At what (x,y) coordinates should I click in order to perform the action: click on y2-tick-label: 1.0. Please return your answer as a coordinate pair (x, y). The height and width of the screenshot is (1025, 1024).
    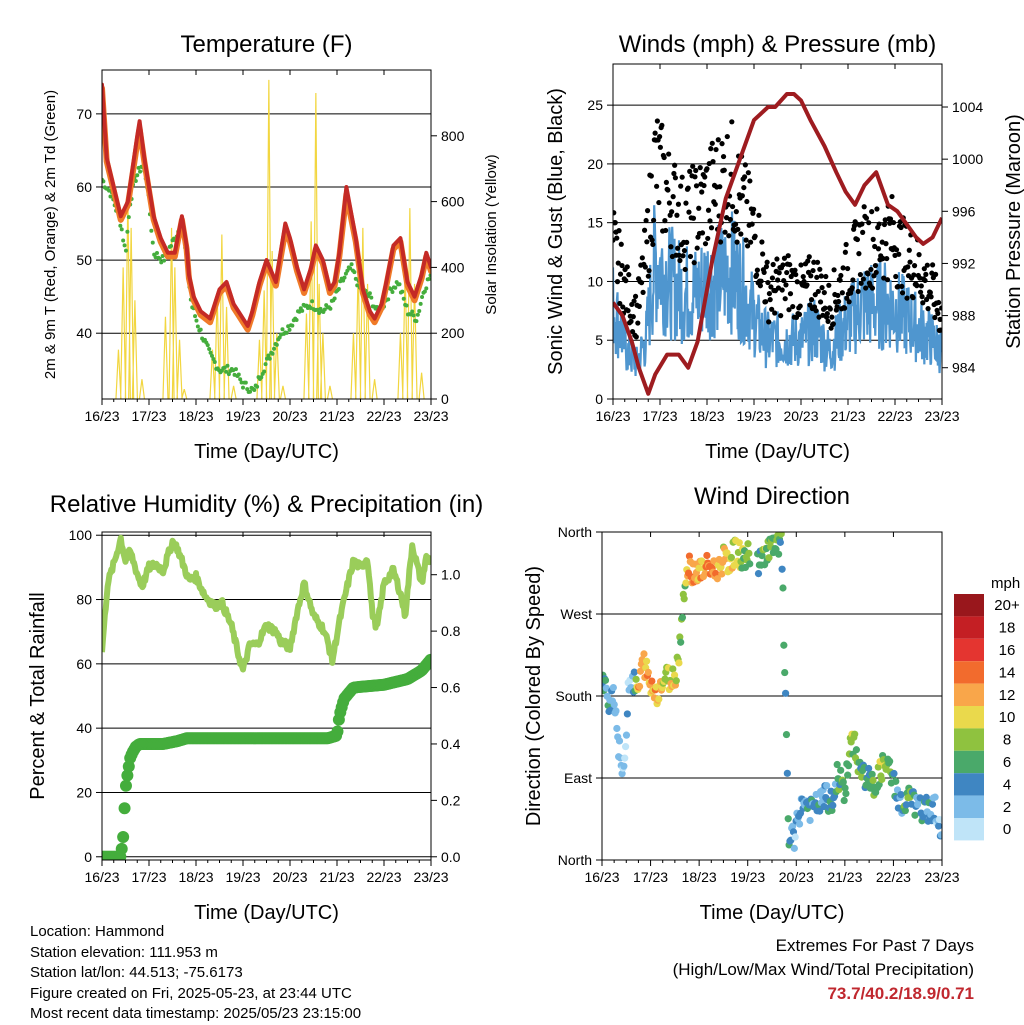
    Looking at the image, I should click on (451, 575).